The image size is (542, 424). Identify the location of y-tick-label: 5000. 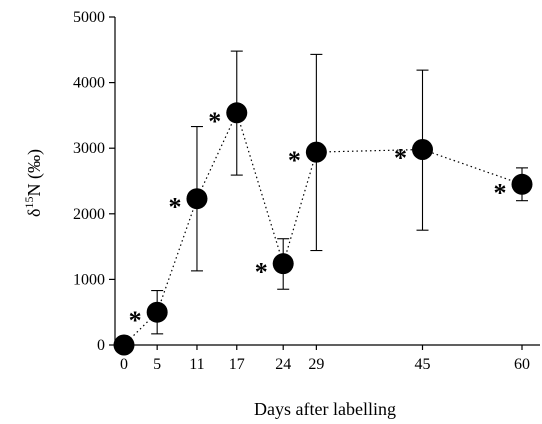
(89, 17).